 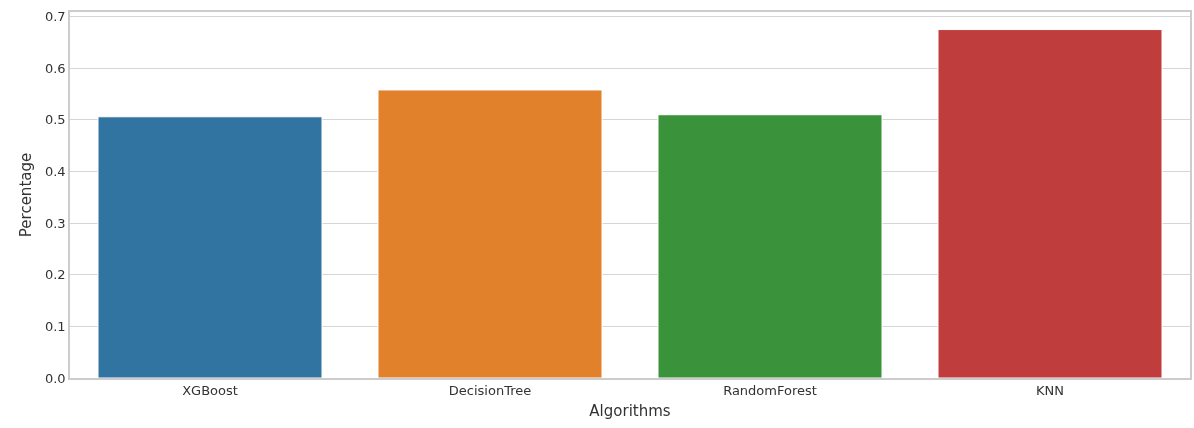 What do you see at coordinates (55, 68) in the screenshot?
I see `y-tick-label: 0.6` at bounding box center [55, 68].